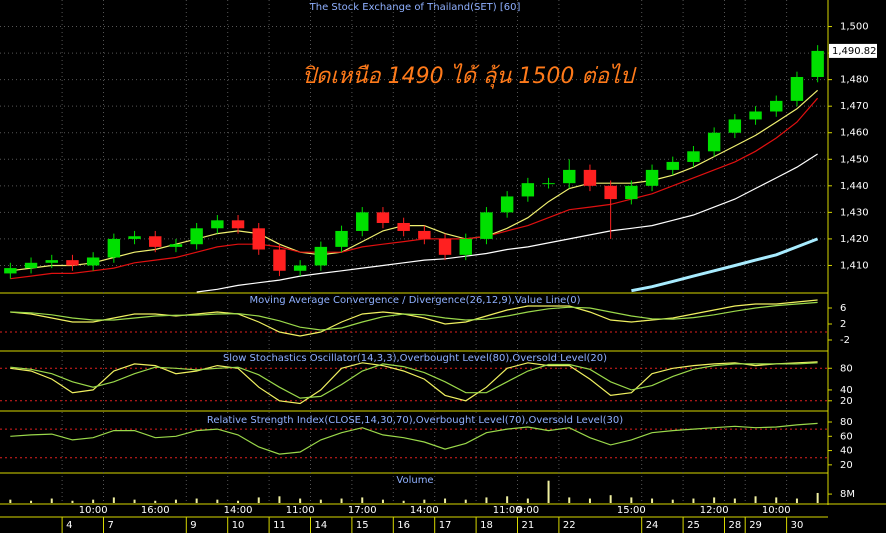 This screenshot has height=533, width=886. I want to click on x-day-label: 25, so click(693, 525).